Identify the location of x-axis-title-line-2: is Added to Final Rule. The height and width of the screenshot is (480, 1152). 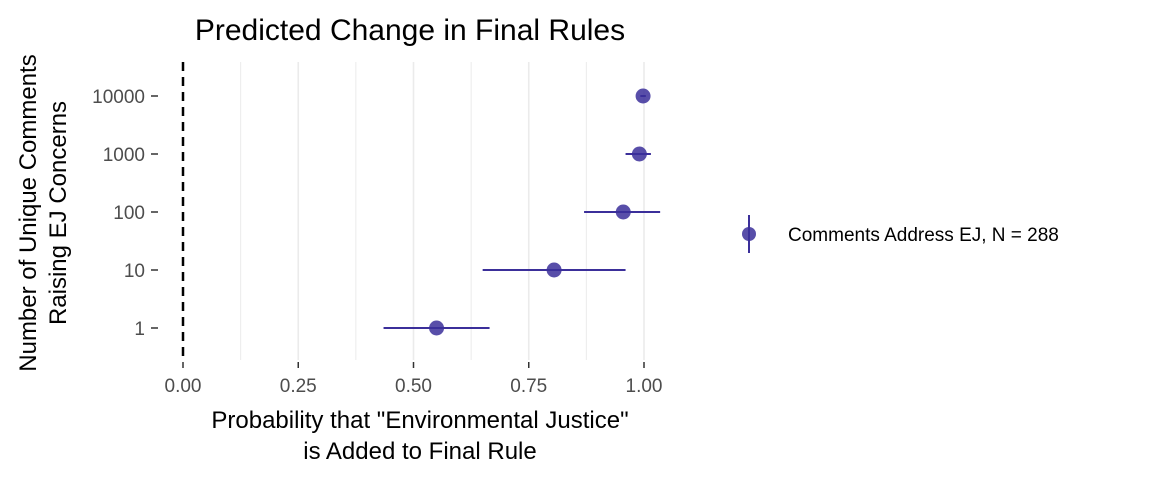
(419, 451).